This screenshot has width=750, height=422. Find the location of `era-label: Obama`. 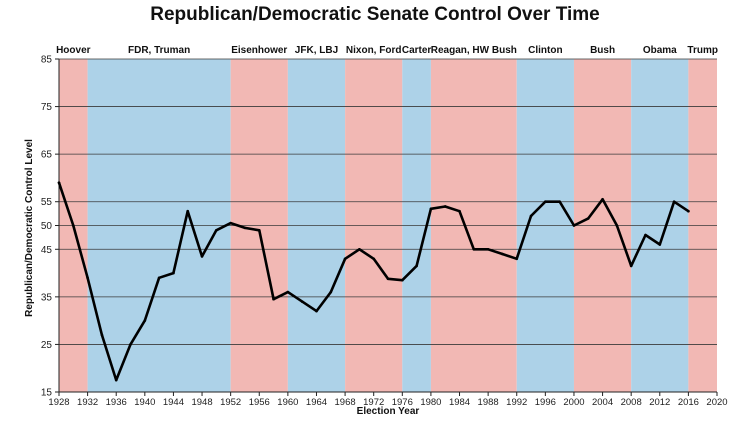

era-label: Obama is located at coordinates (660, 50).